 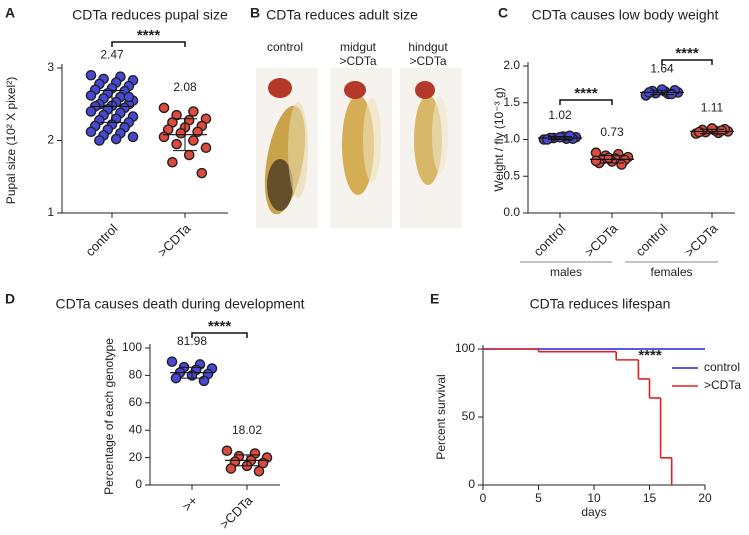 I want to click on group-label: females, so click(x=671, y=272).